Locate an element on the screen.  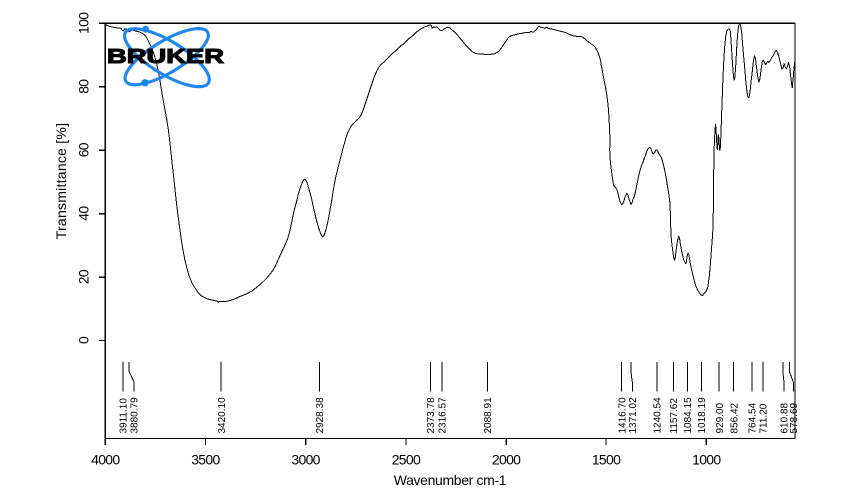
svg-text: 1500 is located at coordinates (606, 459).